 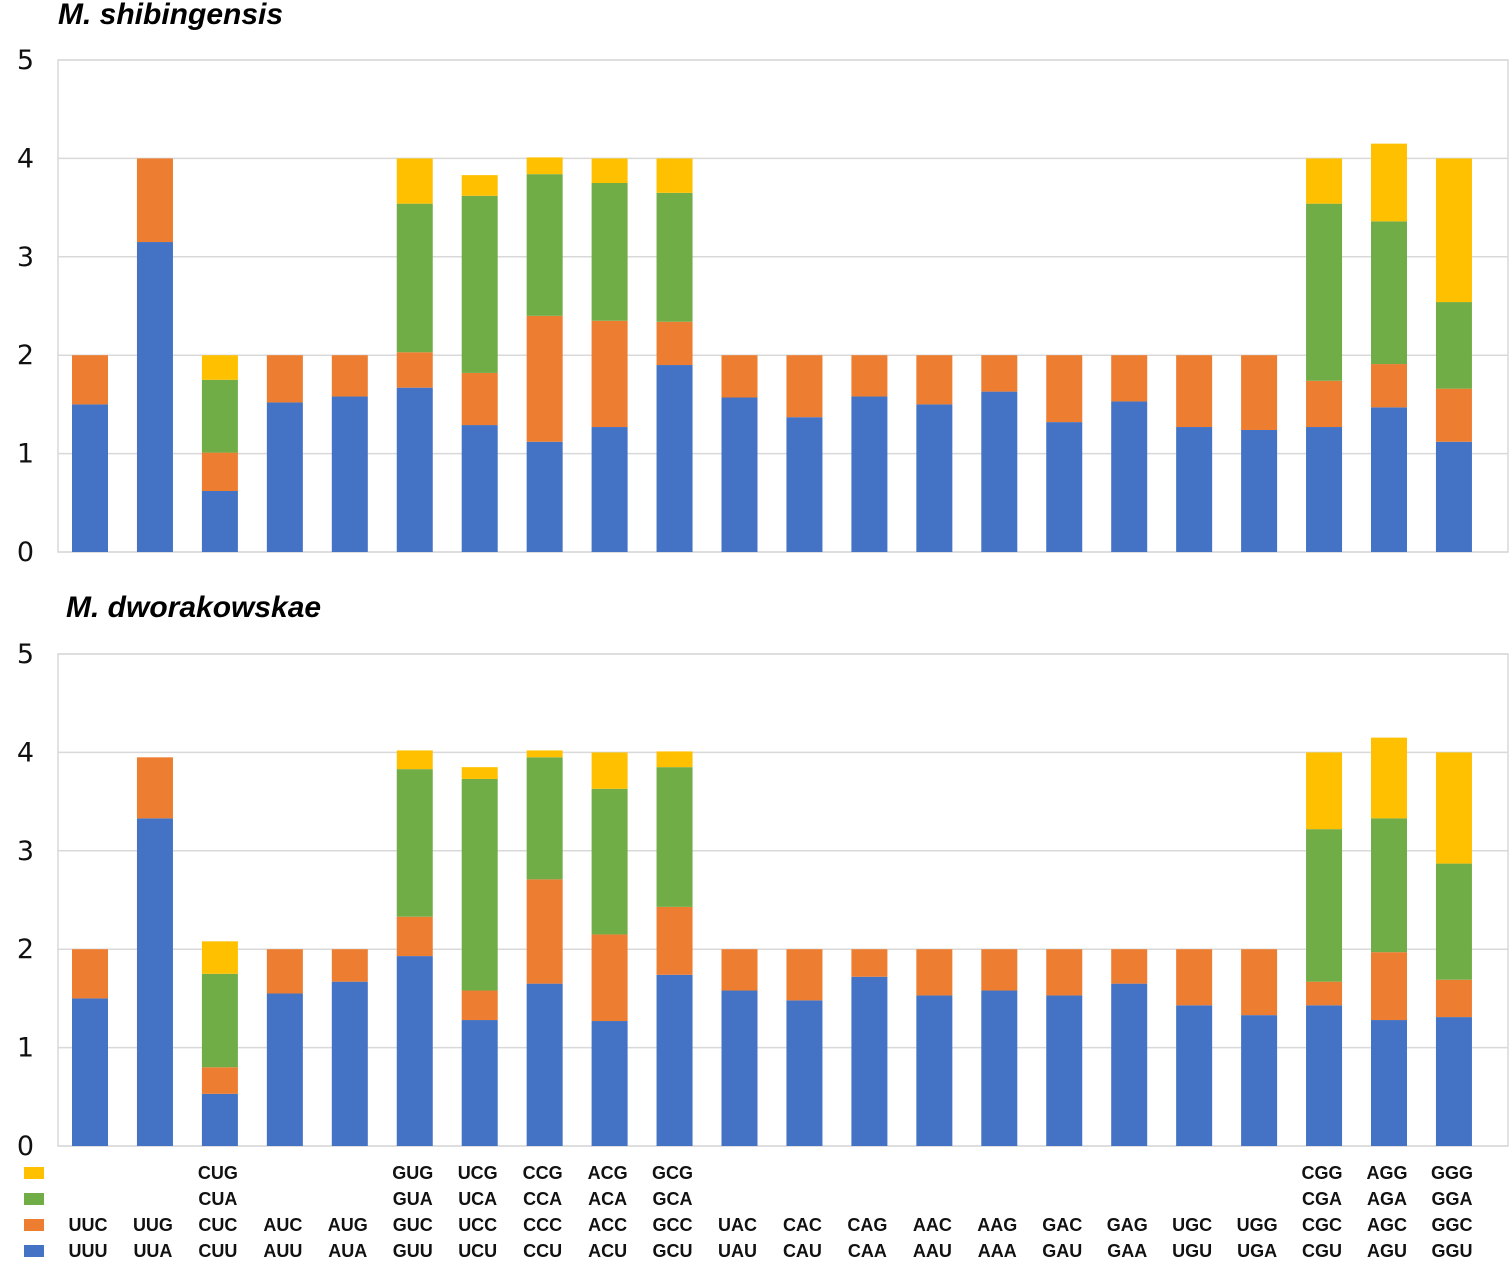 I want to click on codon-label: GUC, so click(x=413, y=1225).